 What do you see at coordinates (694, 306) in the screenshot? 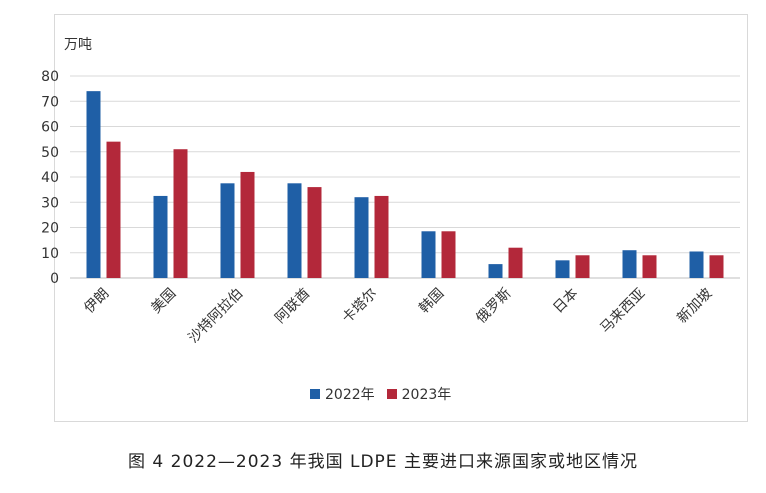
I see `x-tick-label: 新加坡` at bounding box center [694, 306].